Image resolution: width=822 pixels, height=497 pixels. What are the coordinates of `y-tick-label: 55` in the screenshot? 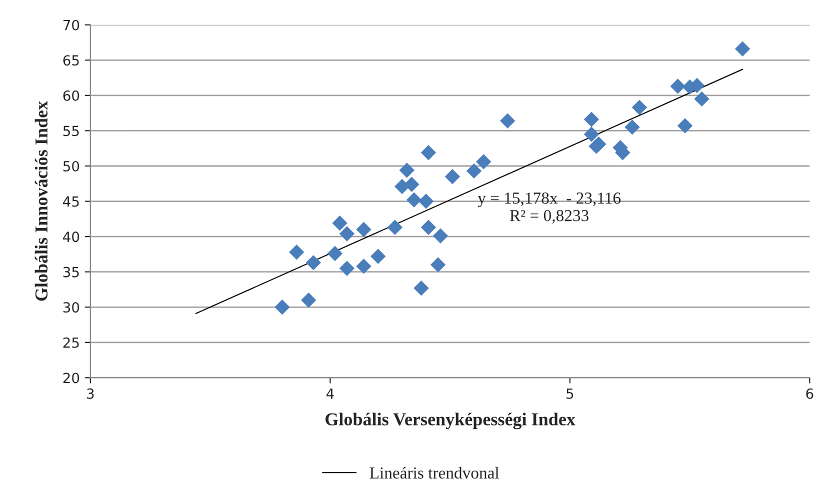 It's located at (71, 131).